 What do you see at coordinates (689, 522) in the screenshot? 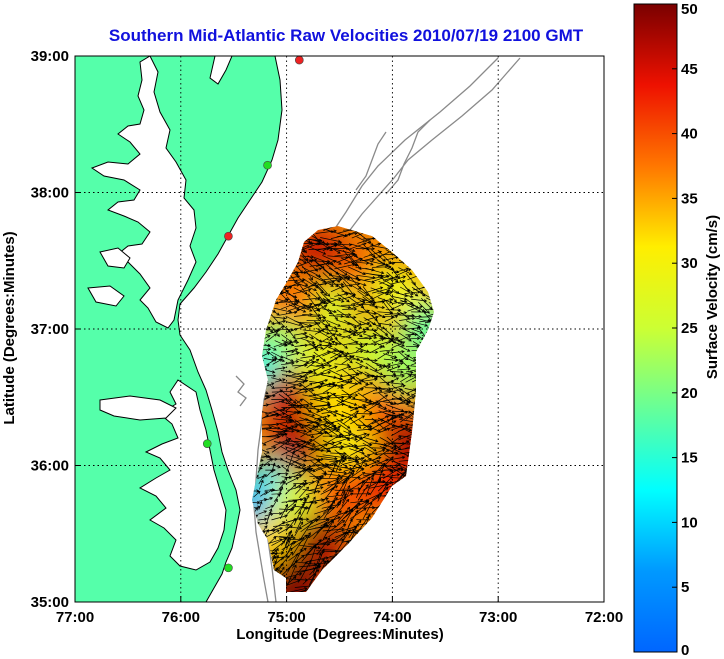
I see `colorbar-tick-label: 10` at bounding box center [689, 522].